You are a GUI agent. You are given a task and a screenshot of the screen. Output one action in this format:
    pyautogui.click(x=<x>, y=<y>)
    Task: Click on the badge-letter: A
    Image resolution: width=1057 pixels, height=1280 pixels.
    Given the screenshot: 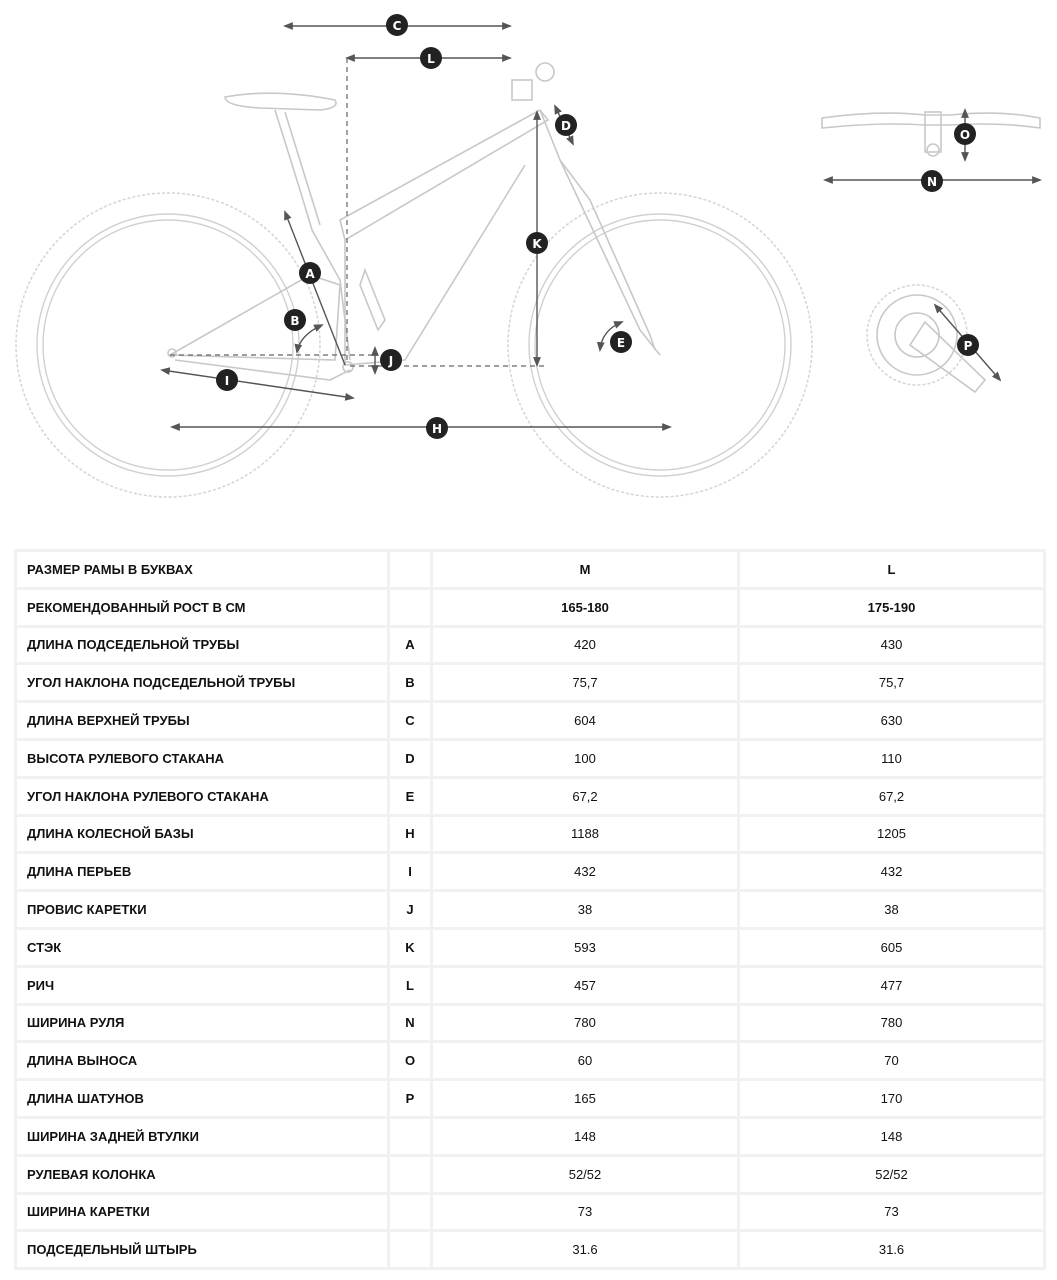 What is the action you would take?
    pyautogui.click(x=310, y=274)
    